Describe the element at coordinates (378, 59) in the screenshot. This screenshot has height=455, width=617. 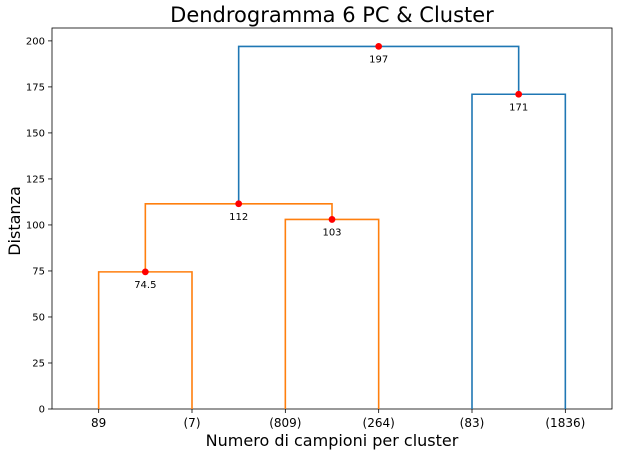
I see `merge-height-label: 197` at that location.